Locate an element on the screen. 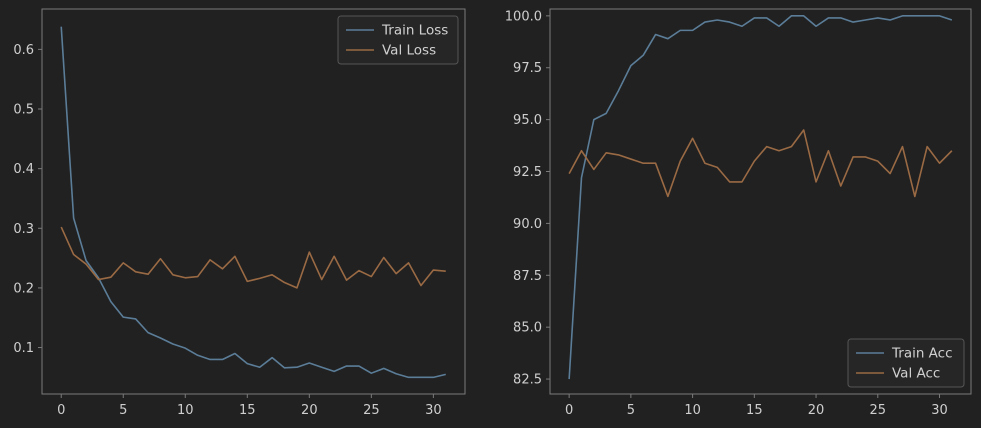 The height and width of the screenshot is (428, 981). acc-xtick-label: 30 is located at coordinates (939, 410).